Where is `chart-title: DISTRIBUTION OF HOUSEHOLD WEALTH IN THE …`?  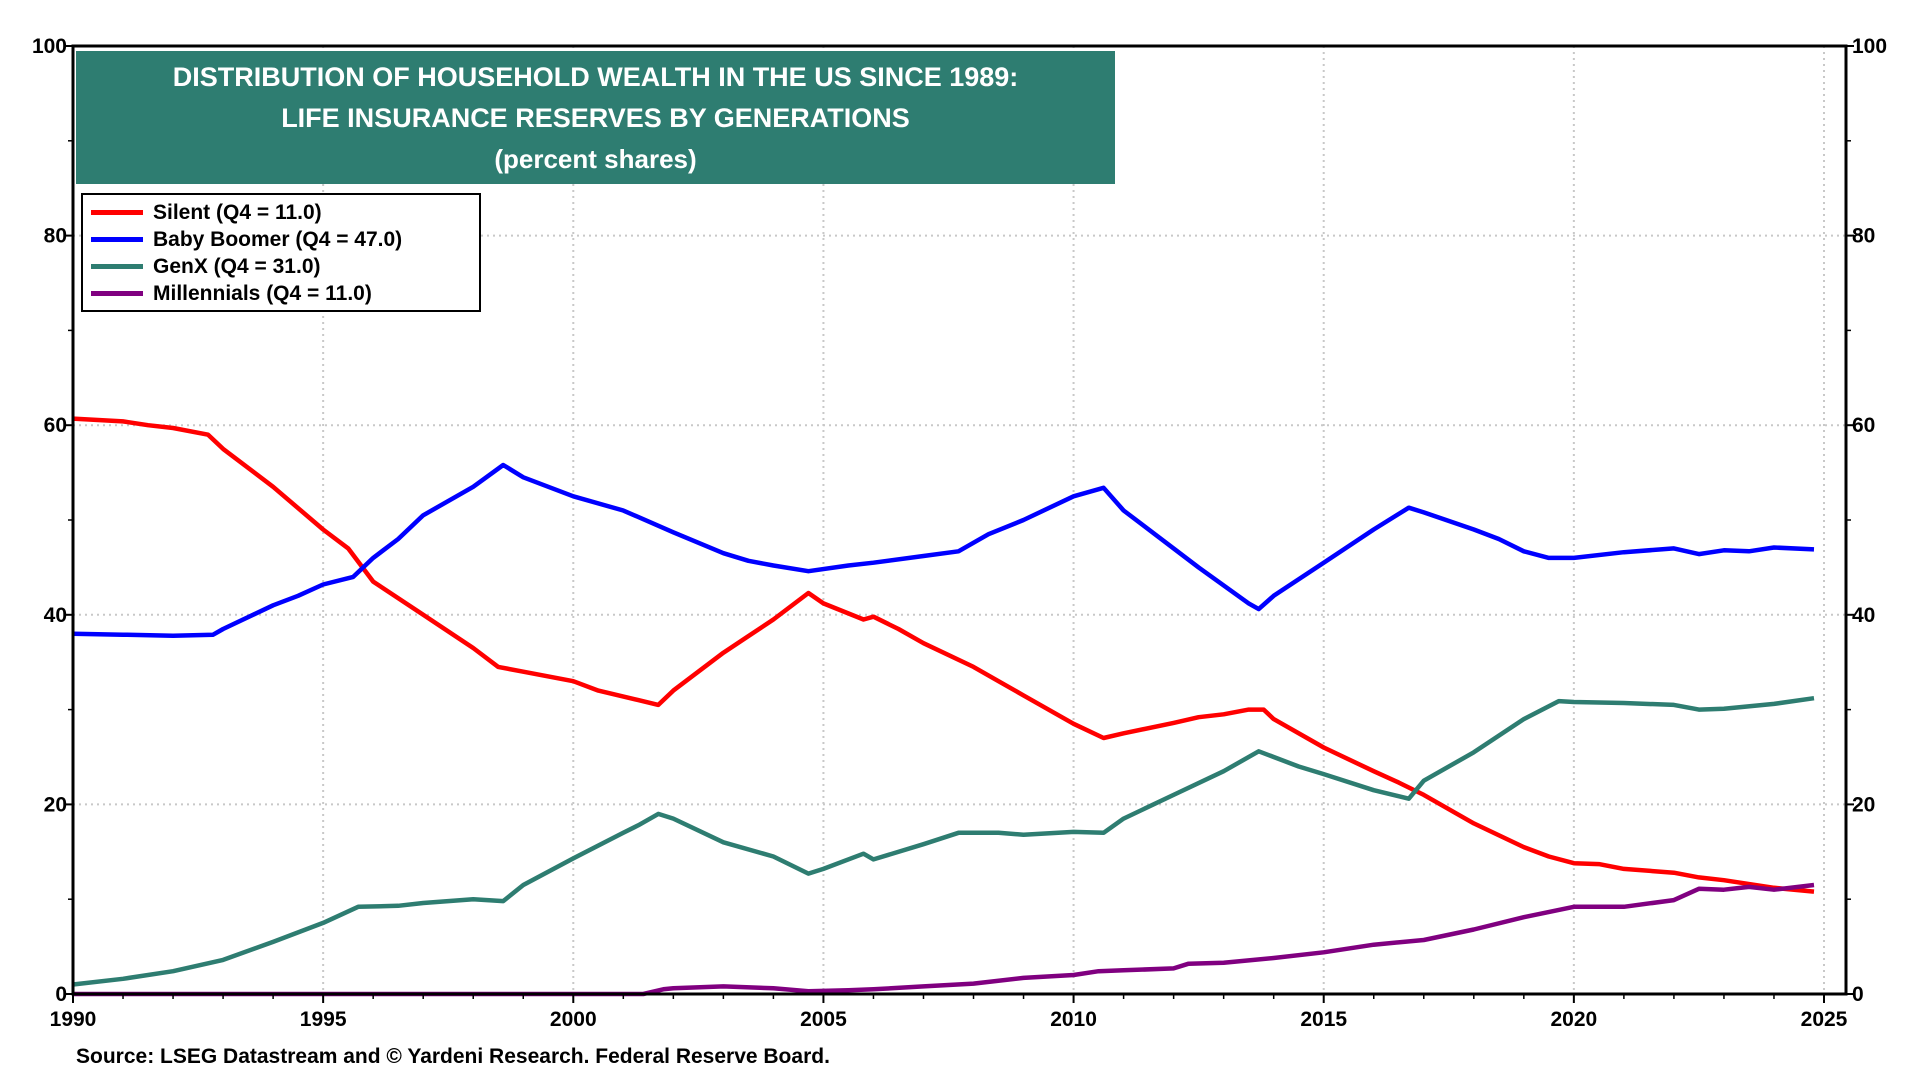
chart-title: DISTRIBUTION OF HOUSEHOLD WEALTH IN THE … is located at coordinates (595, 77).